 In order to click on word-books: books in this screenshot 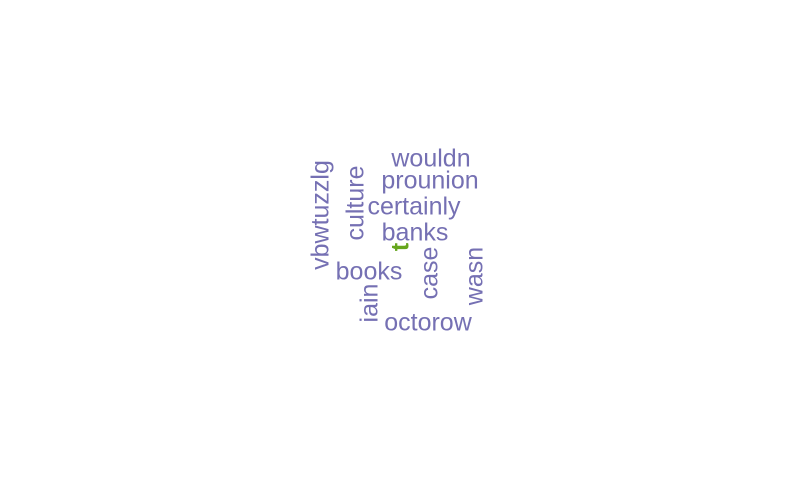, I will do `click(369, 271)`.